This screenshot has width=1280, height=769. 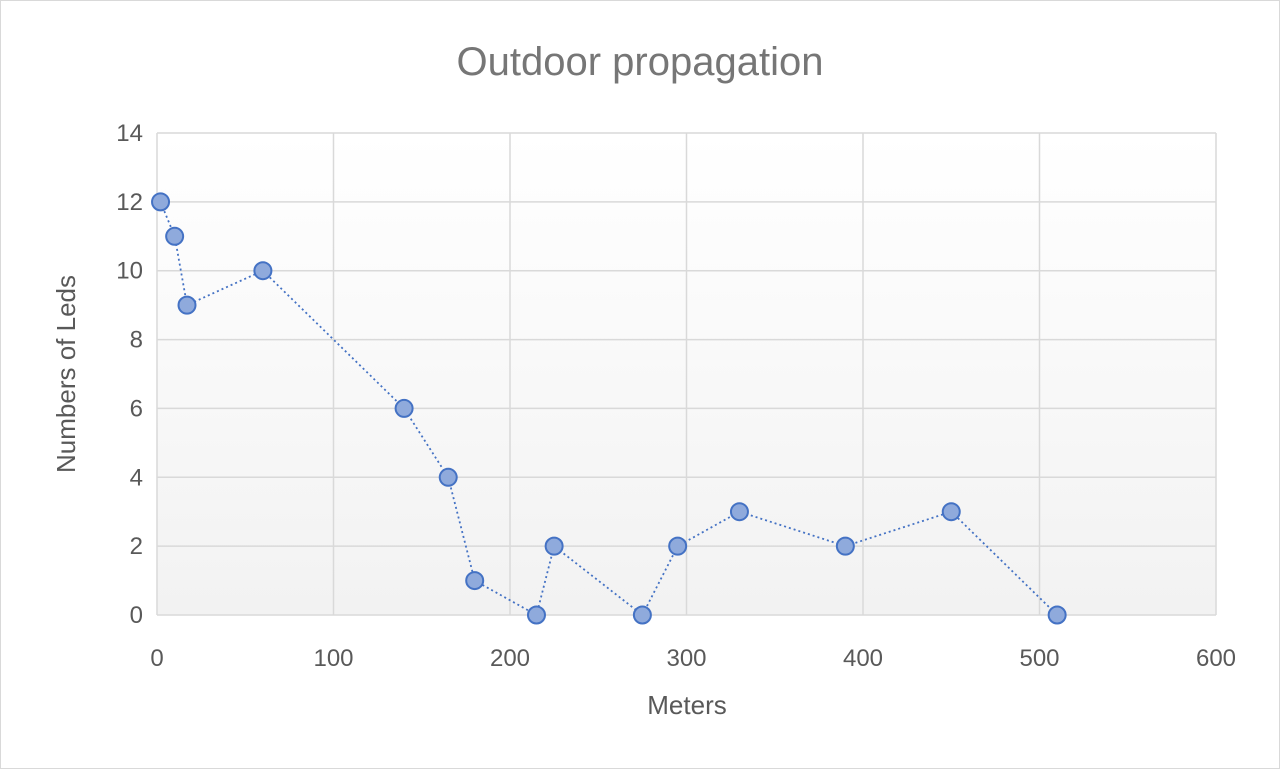 What do you see at coordinates (136, 546) in the screenshot?
I see `y-tick-label: 2` at bounding box center [136, 546].